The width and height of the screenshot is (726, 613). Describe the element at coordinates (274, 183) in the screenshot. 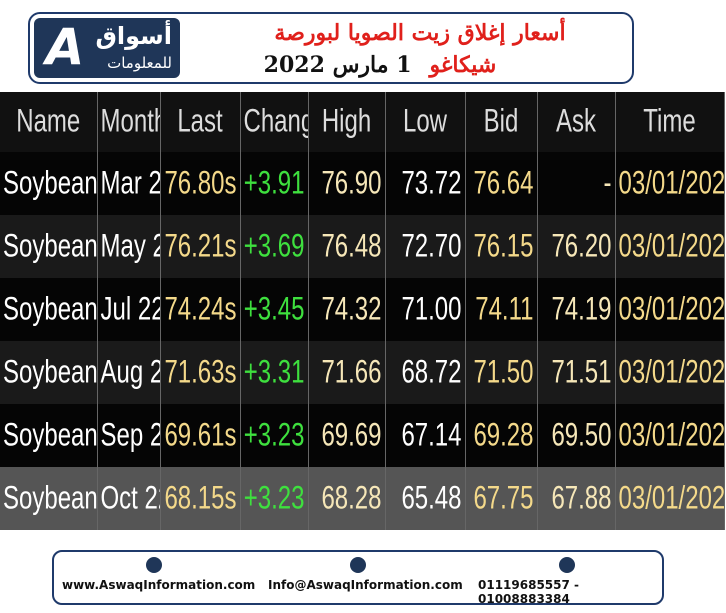

I see `table-cell-text: +3.91` at that location.